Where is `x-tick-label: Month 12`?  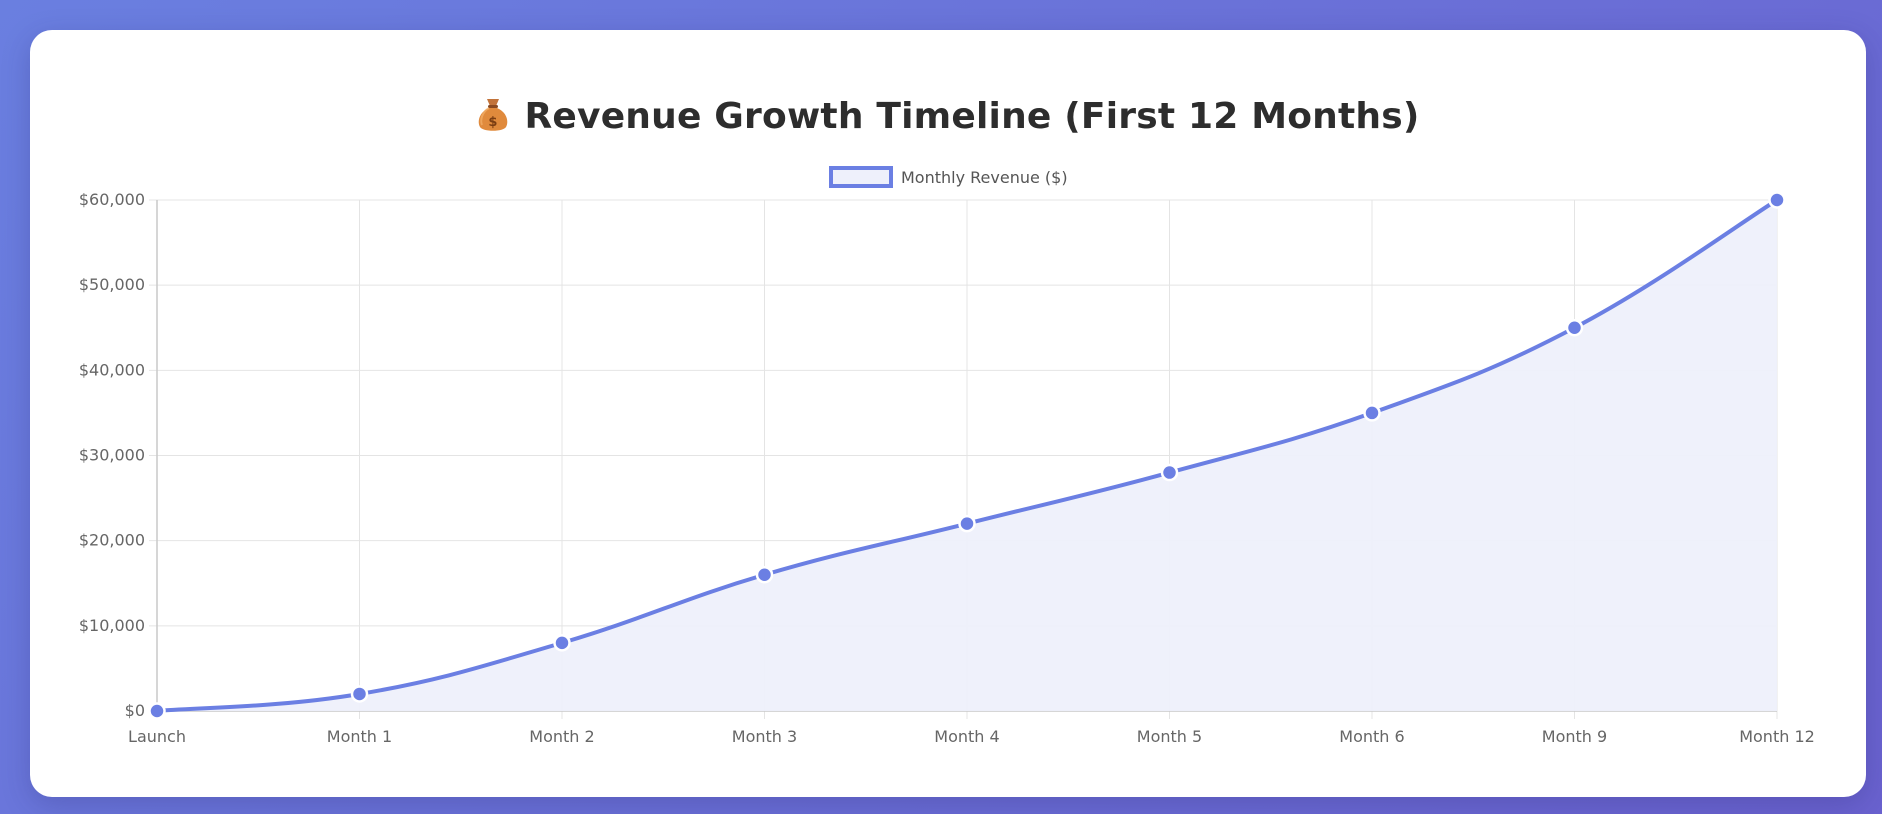
x-tick-label: Month 12 is located at coordinates (1777, 736).